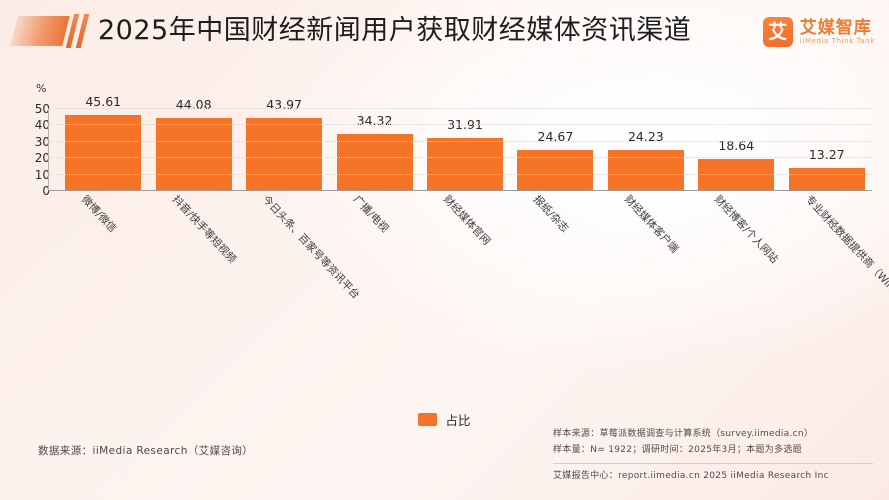 The height and width of the screenshot is (500, 889). Describe the element at coordinates (42, 109) in the screenshot. I see `y-axis-tick: 50` at that location.